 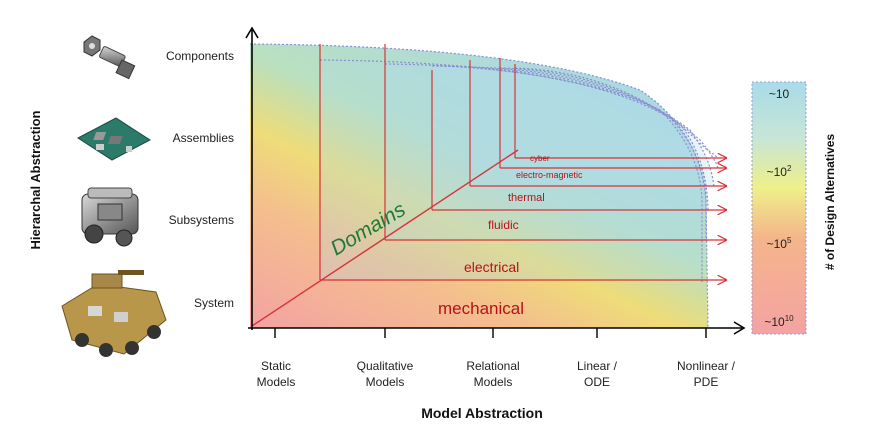 I want to click on domain-label-electro-magnetic: electro-magnetic, so click(x=549, y=175).